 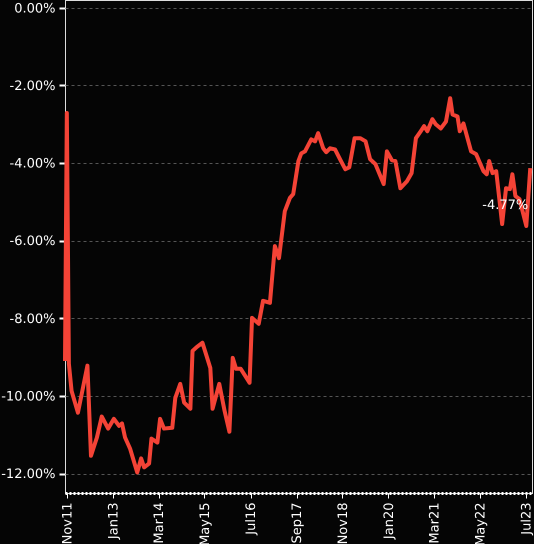 What do you see at coordinates (343, 523) in the screenshot?
I see `x-tick-label: Nov18` at bounding box center [343, 523].